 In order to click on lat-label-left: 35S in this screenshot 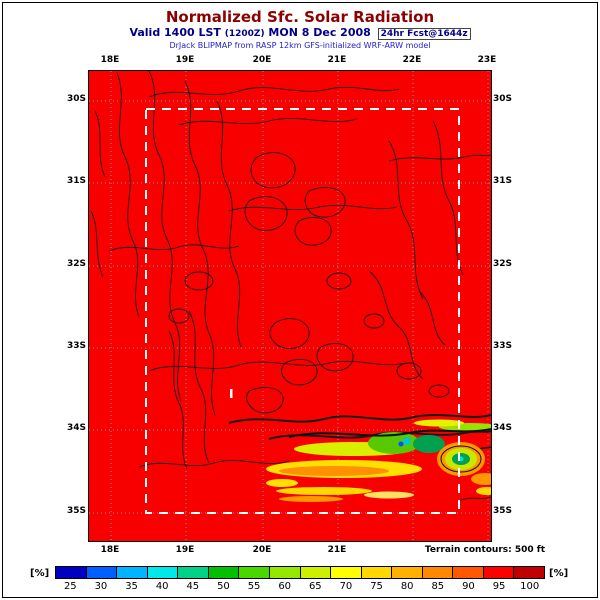, I will do `click(76, 511)`.